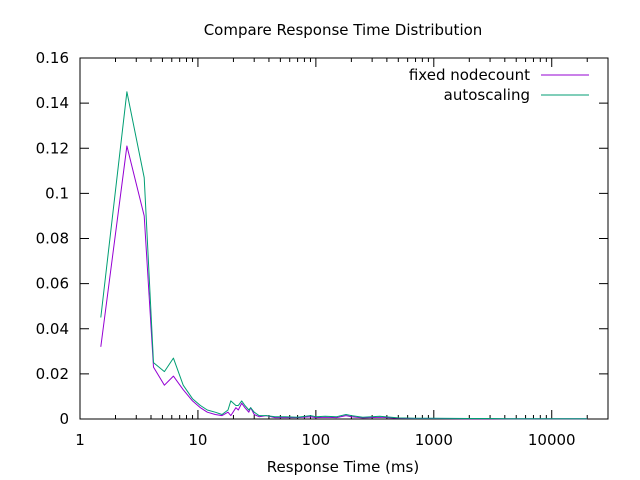  Describe the element at coordinates (52, 239) in the screenshot. I see `y-tick-label: 0.08` at that location.